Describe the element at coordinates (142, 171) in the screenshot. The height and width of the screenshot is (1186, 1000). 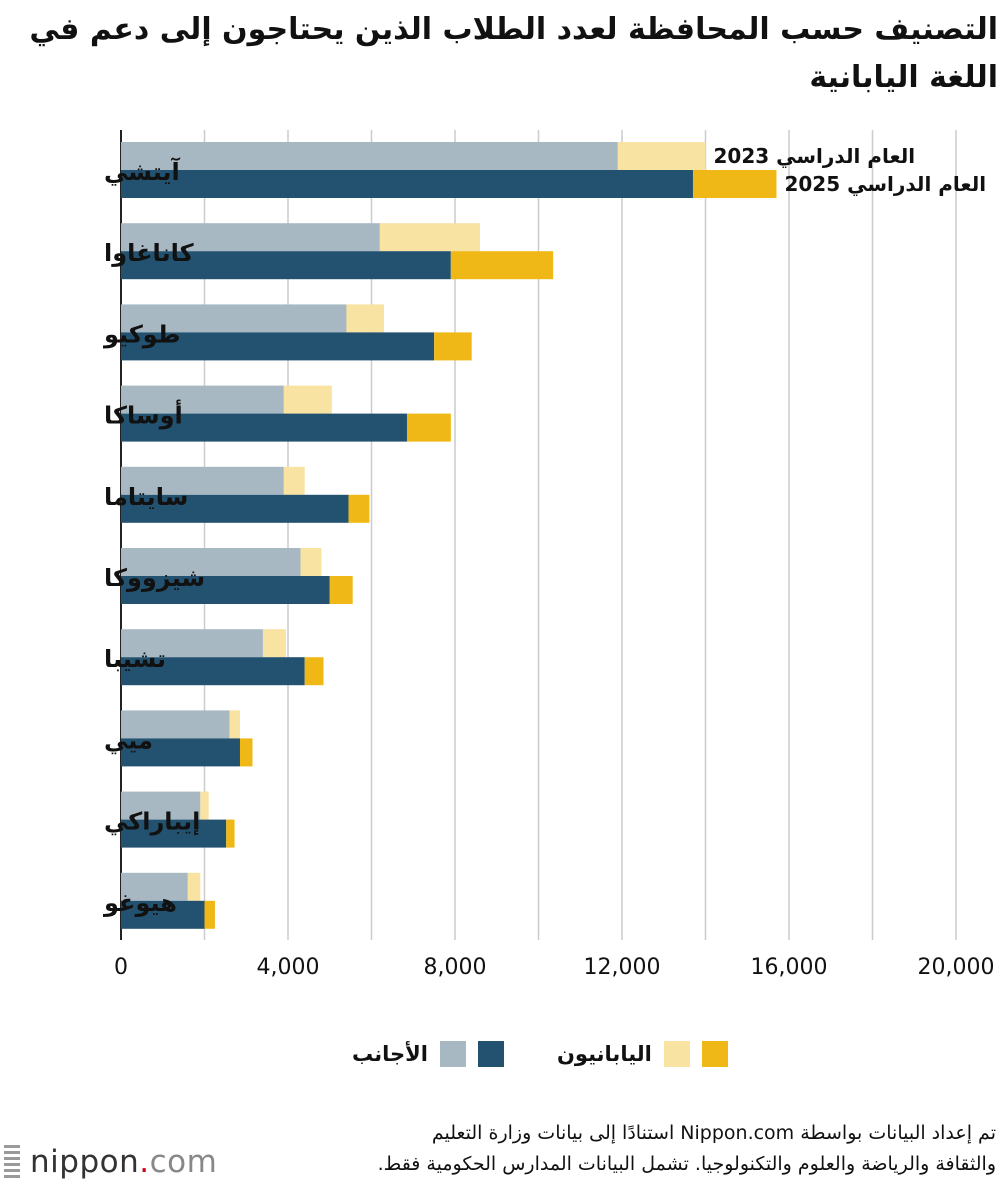
I see `category-label: آيتشي` at that location.